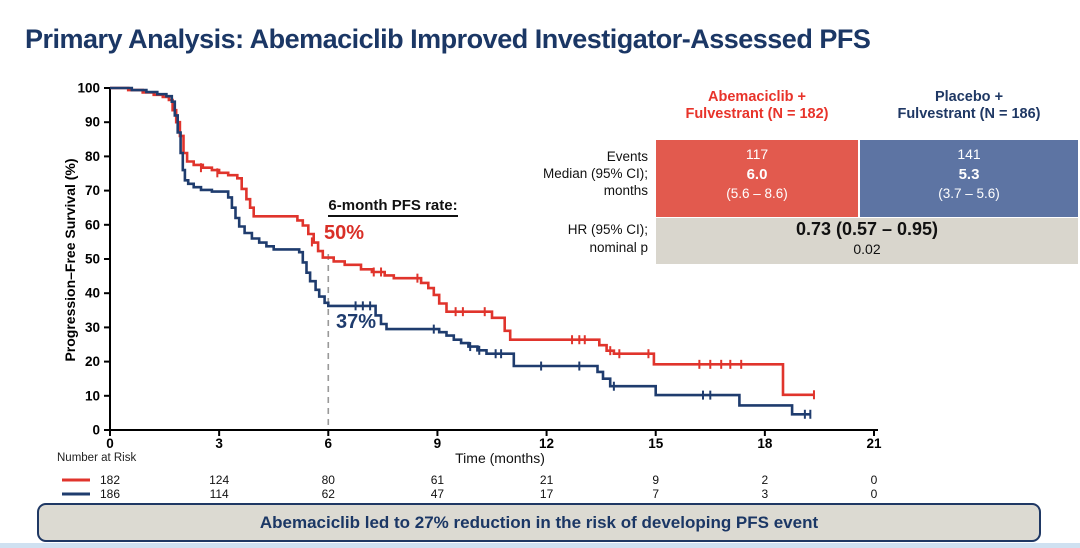 The width and height of the screenshot is (1080, 548). I want to click on y-tick-label: 90, so click(92, 122).